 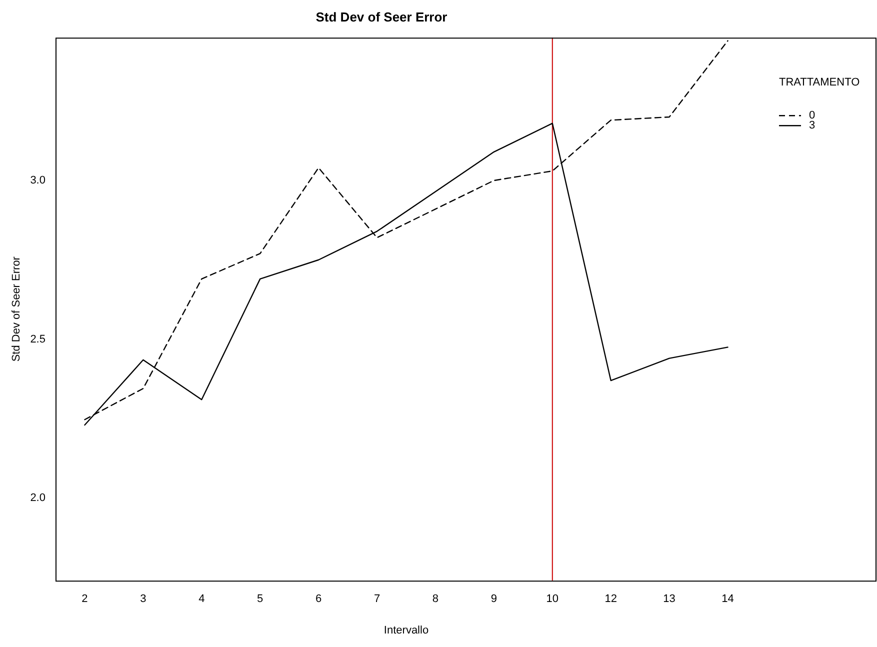 What do you see at coordinates (382, 16) in the screenshot?
I see `chart-title: Std Dev of Seer Error` at bounding box center [382, 16].